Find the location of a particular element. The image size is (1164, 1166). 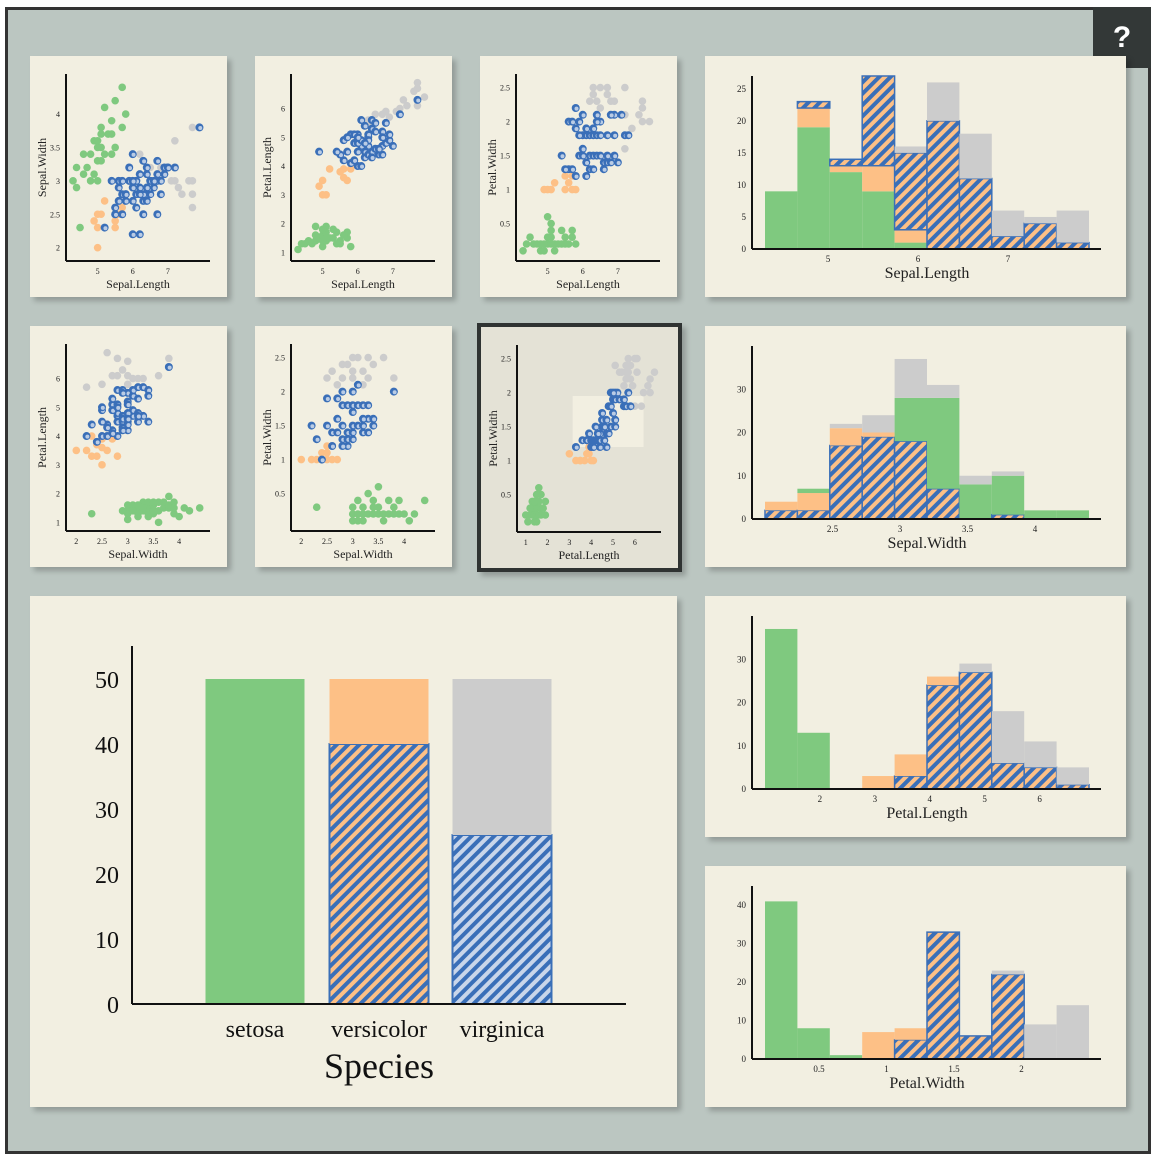

y-tick-label: 15 is located at coordinates (742, 153).